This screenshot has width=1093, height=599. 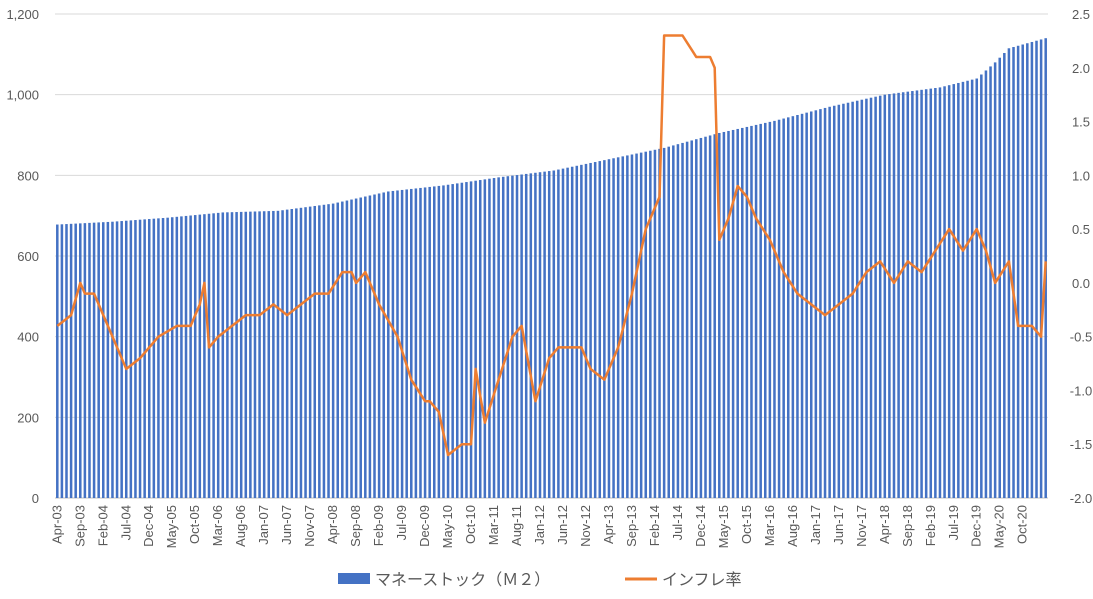 I want to click on x-tick-label: Jun-17, so click(x=838, y=525).